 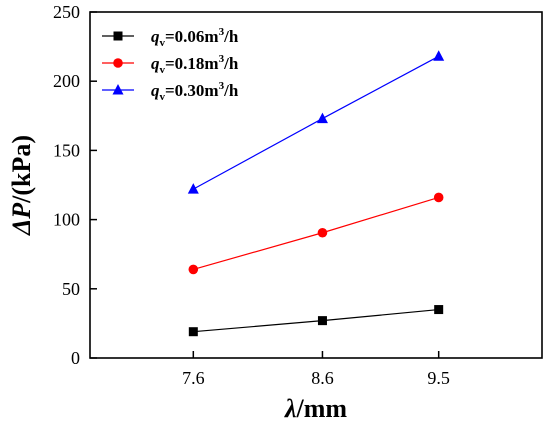 What do you see at coordinates (75, 358) in the screenshot?
I see `y-tick-label: 0` at bounding box center [75, 358].